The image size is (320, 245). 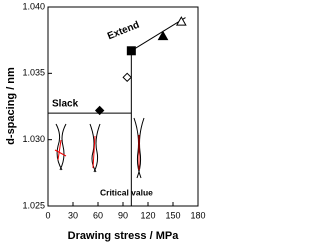 What do you see at coordinates (124, 236) in the screenshot?
I see `x-axis-title: Drawing stress / MPa` at bounding box center [124, 236].